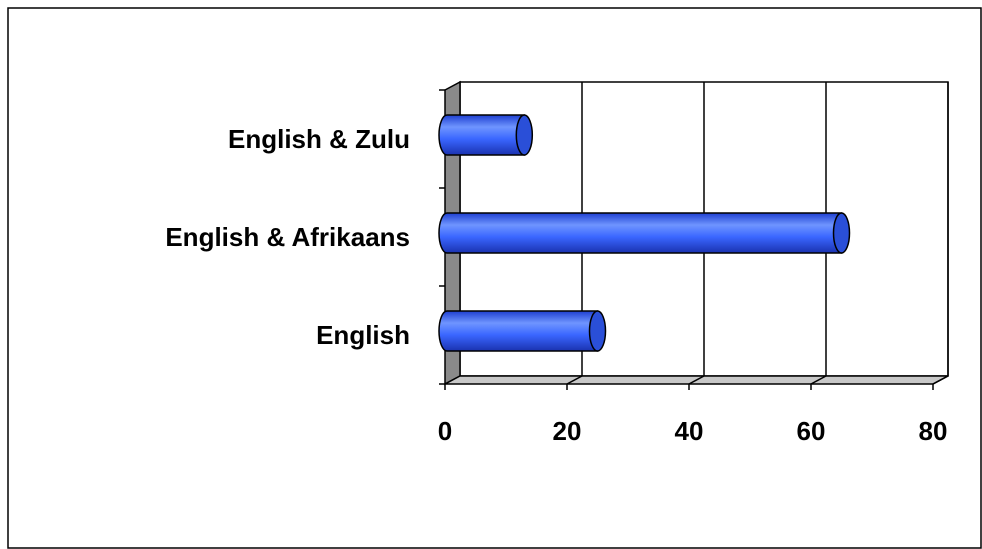 The image size is (982, 549). What do you see at coordinates (287, 237) in the screenshot?
I see `y-tick-label: English & Afrikaans` at bounding box center [287, 237].